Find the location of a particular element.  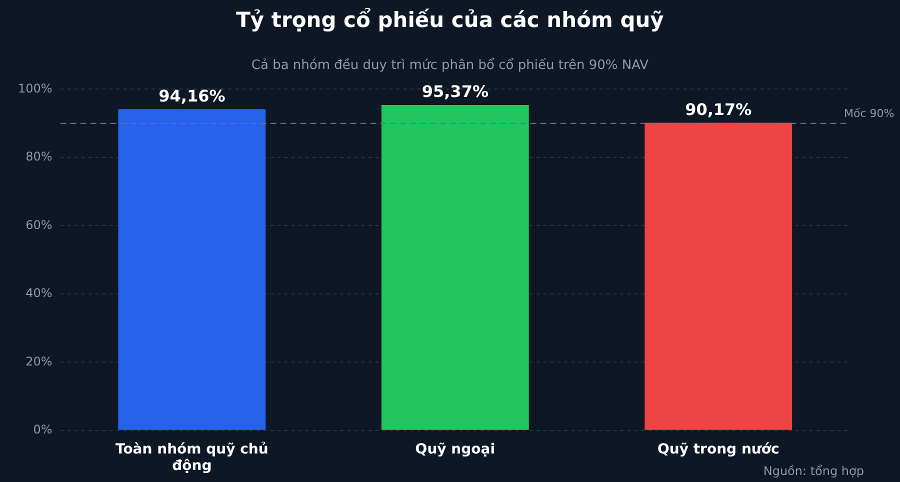

y-tick-label: 80% is located at coordinates (39, 157).